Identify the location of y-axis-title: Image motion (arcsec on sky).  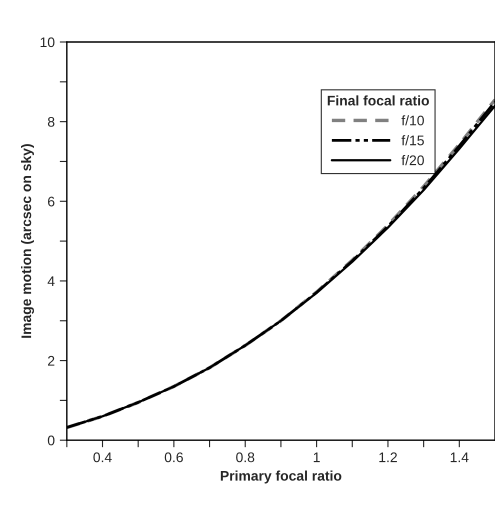
(27, 241).